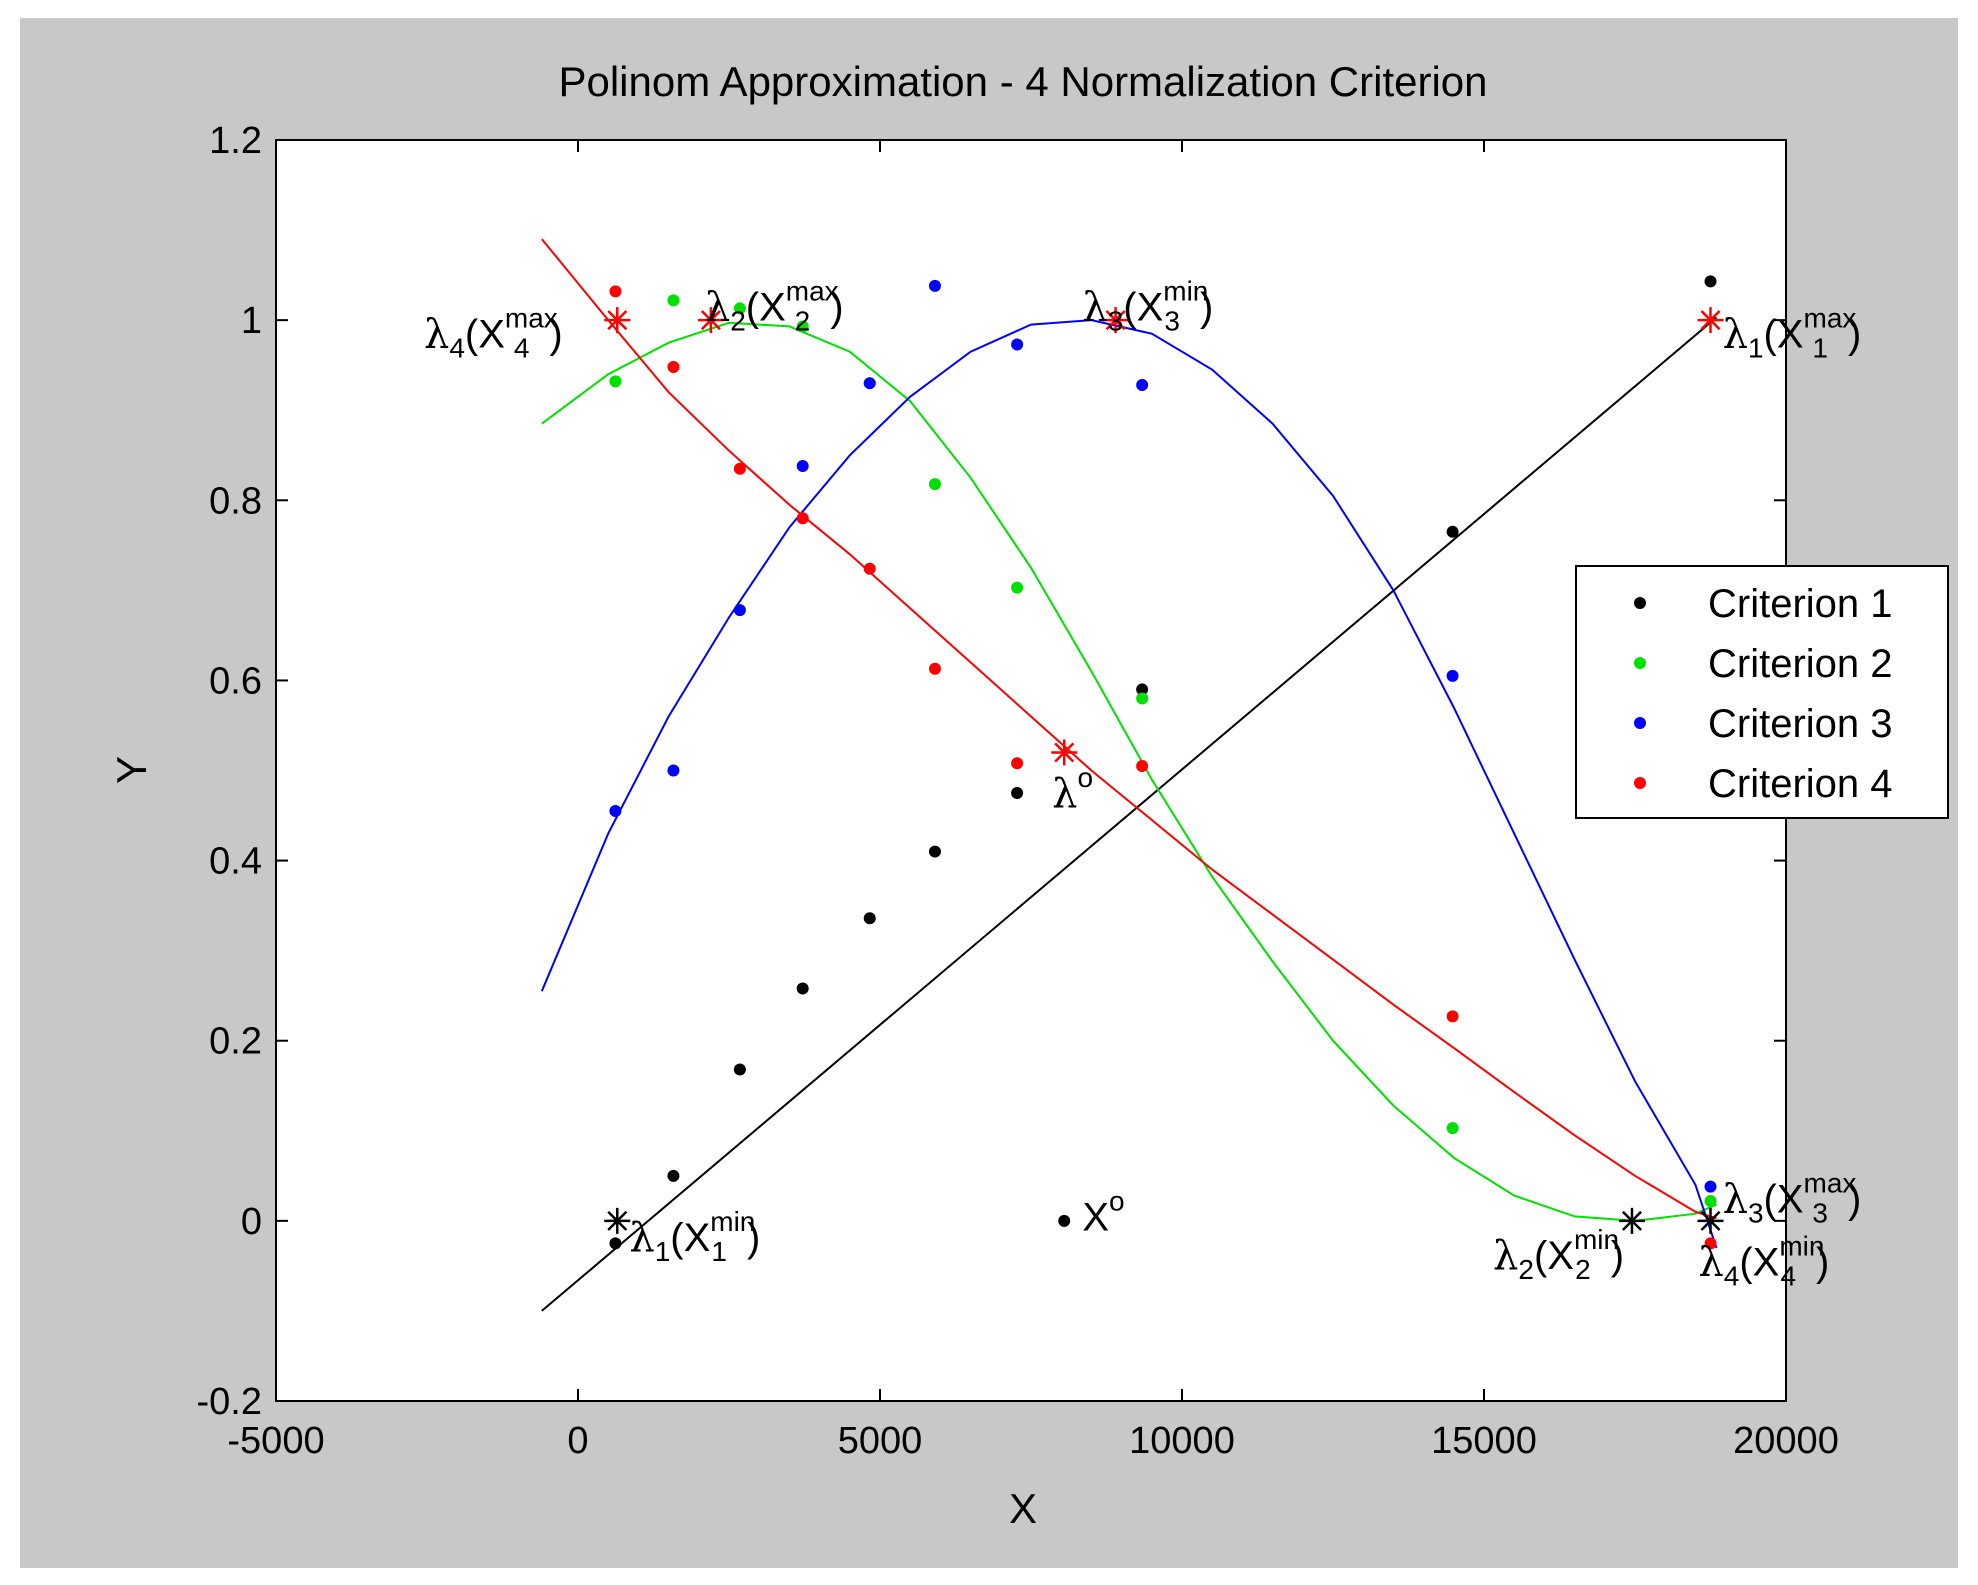 The height and width of the screenshot is (1585, 1978). Describe the element at coordinates (1558, 1254) in the screenshot. I see `ann-l2-min: λ2(Xmin 2)` at that location.